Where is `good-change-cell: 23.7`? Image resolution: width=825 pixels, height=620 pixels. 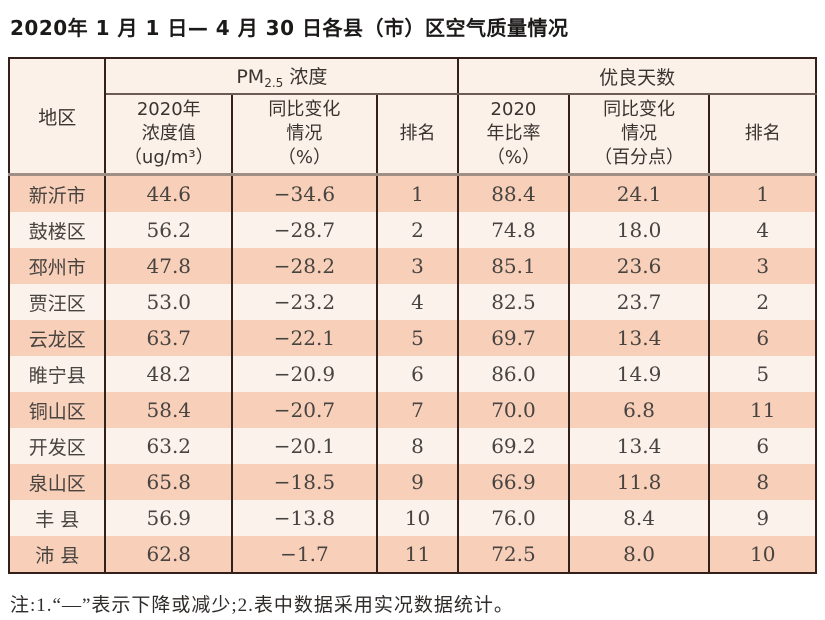 good-change-cell: 23.7 is located at coordinates (639, 302).